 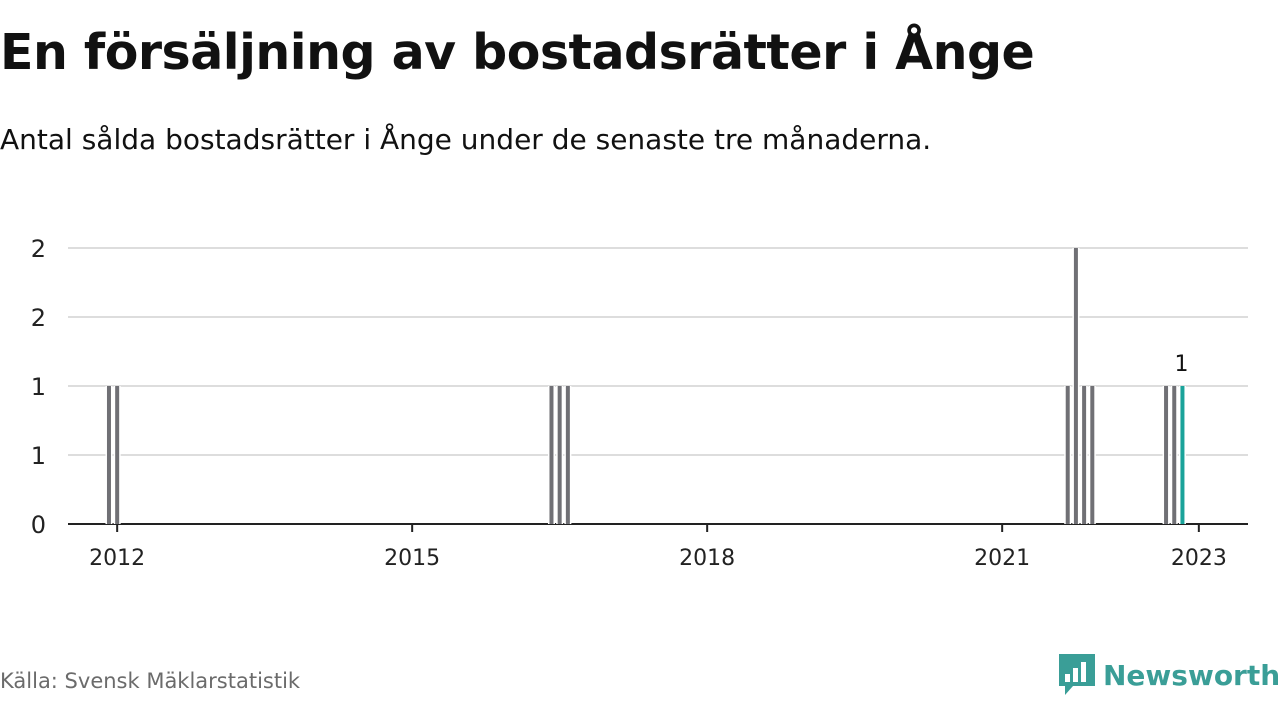 What do you see at coordinates (1182, 455) in the screenshot?
I see `highlighted-bar` at bounding box center [1182, 455].